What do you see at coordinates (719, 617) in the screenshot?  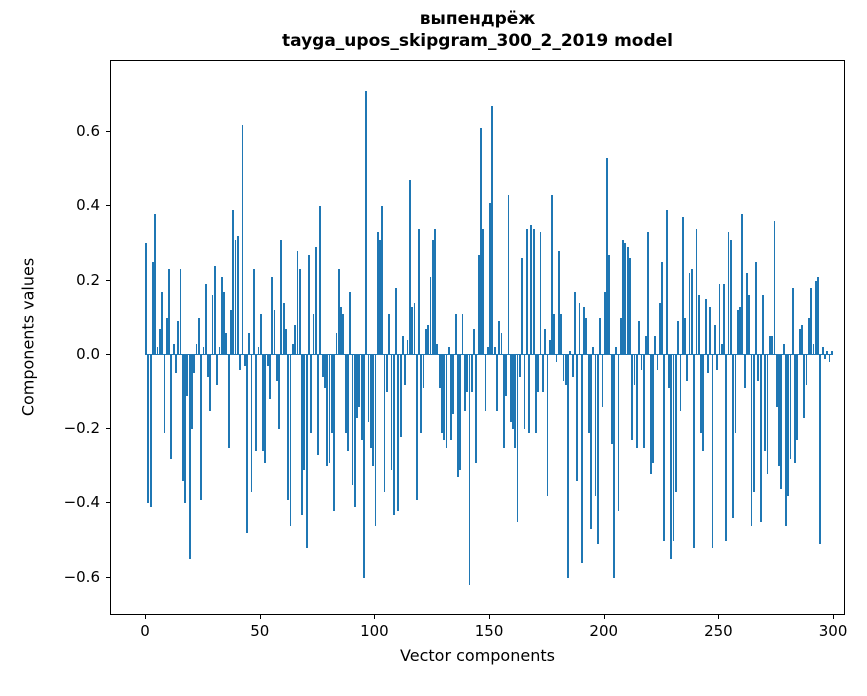 I see `x-tick-mark` at bounding box center [719, 617].